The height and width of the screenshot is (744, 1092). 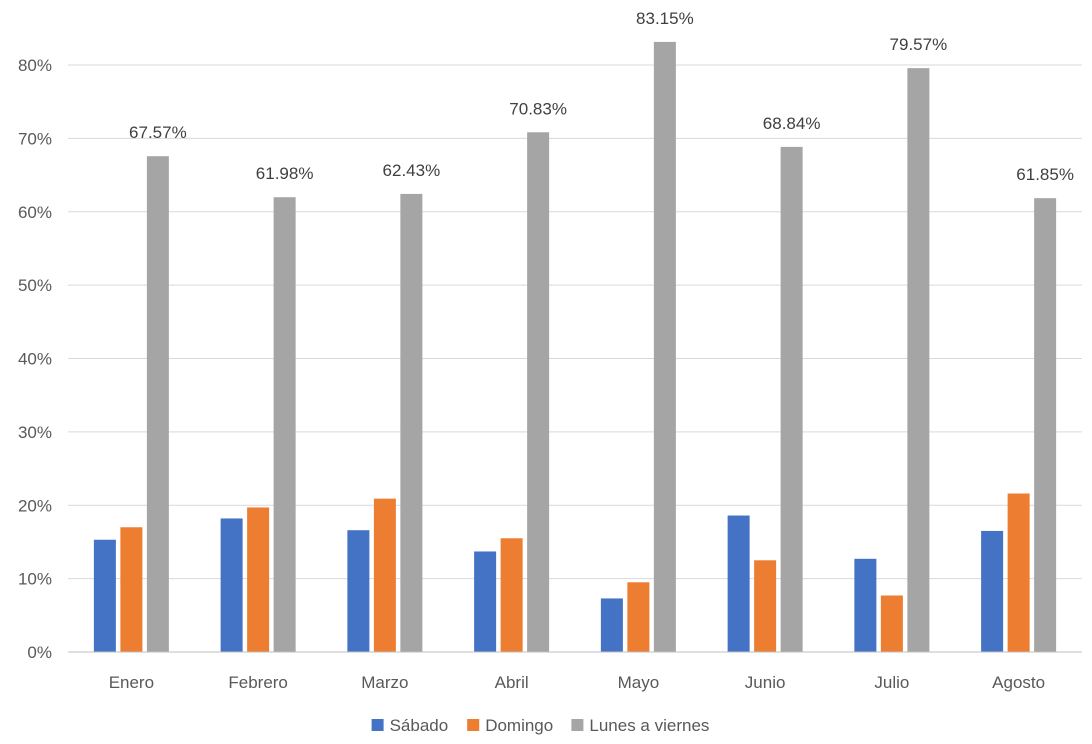 What do you see at coordinates (1045, 174) in the screenshot?
I see `data-label: 61.85%` at bounding box center [1045, 174].